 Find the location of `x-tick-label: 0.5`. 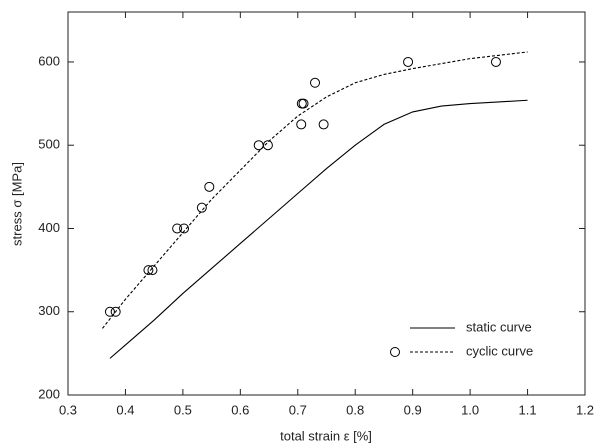

x-tick-label: 0.5 is located at coordinates (183, 409).